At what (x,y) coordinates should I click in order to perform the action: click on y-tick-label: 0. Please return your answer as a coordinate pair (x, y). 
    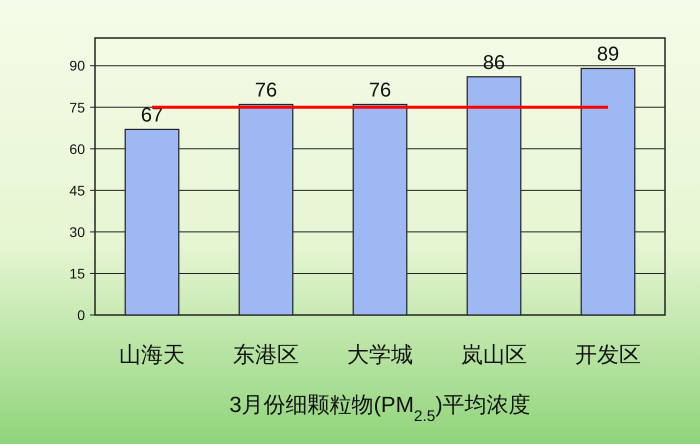
    Looking at the image, I should click on (81, 315).